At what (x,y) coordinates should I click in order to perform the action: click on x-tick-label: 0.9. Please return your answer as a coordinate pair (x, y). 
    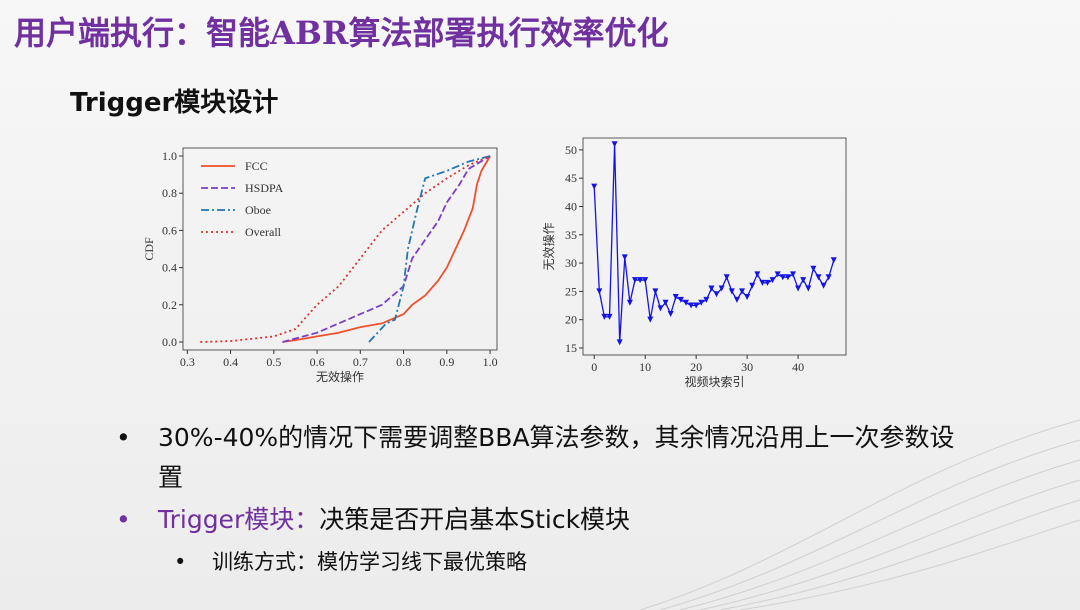
    Looking at the image, I should click on (446, 362).